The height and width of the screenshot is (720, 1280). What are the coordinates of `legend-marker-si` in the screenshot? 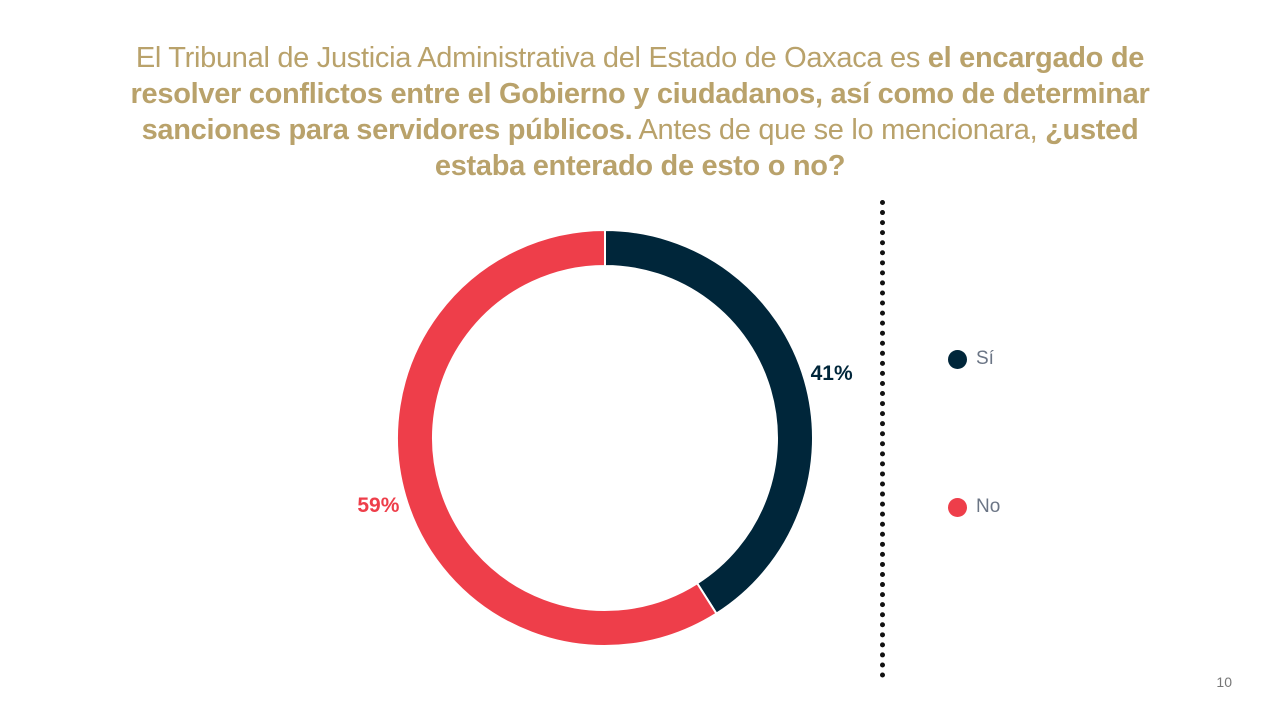 It's located at (957, 359).